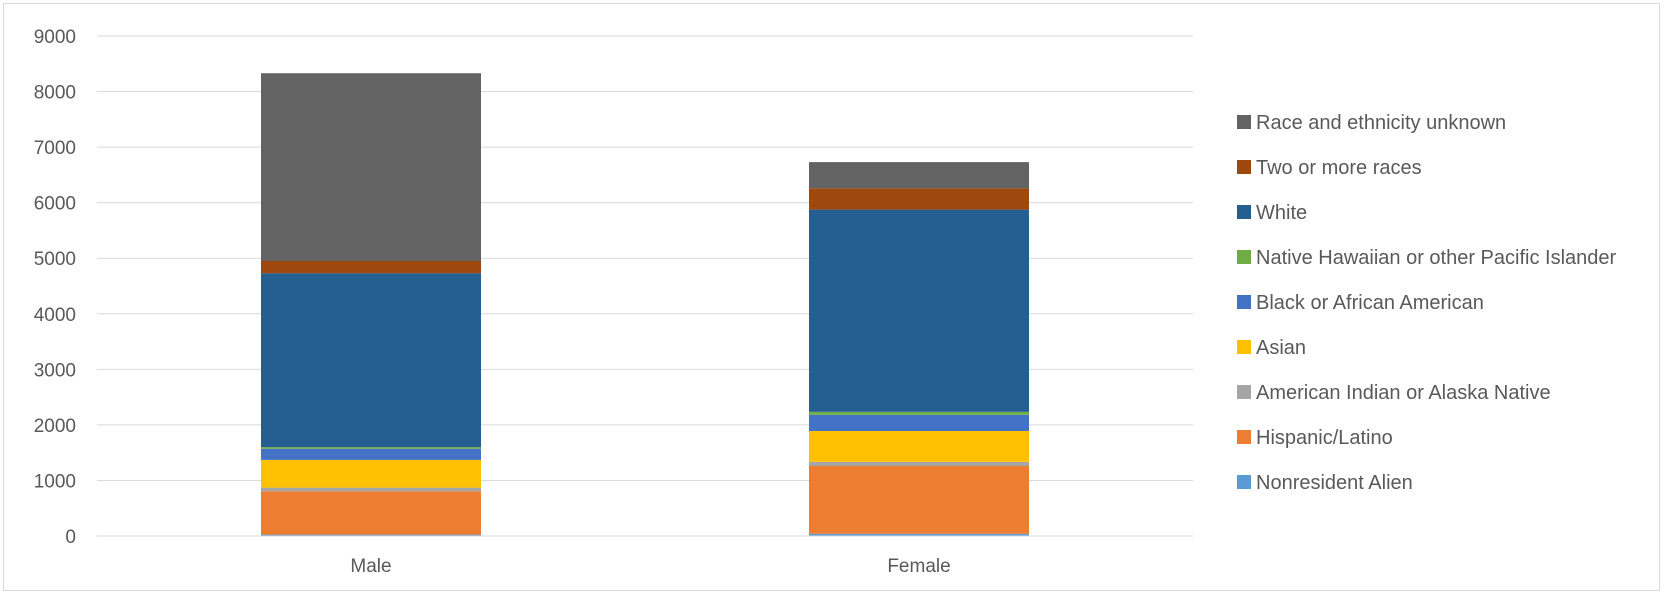  What do you see at coordinates (1334, 483) in the screenshot?
I see `legend-label: Nonresident Alien` at bounding box center [1334, 483].